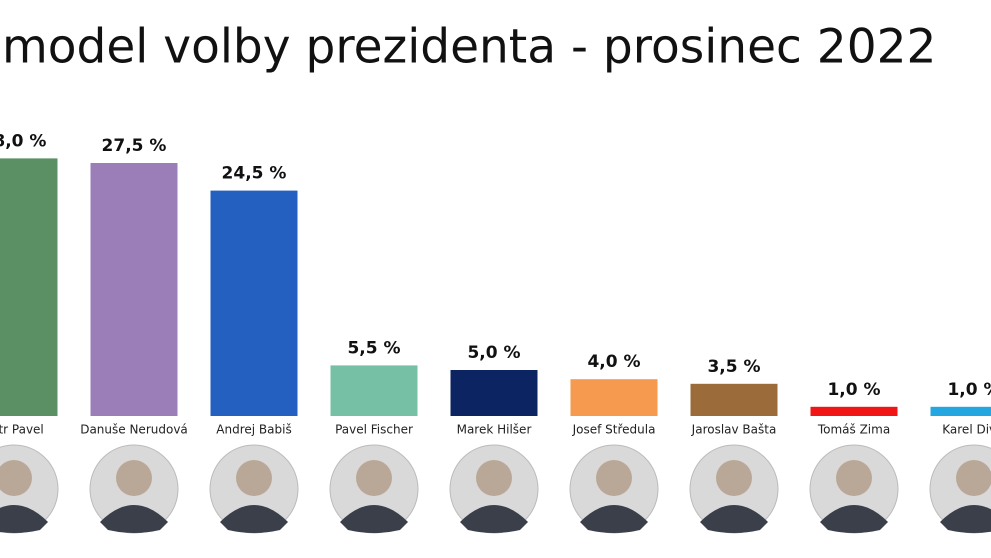 This screenshot has width=991, height=558. I want to click on category-label: Jaroslav Bašta, so click(734, 430).